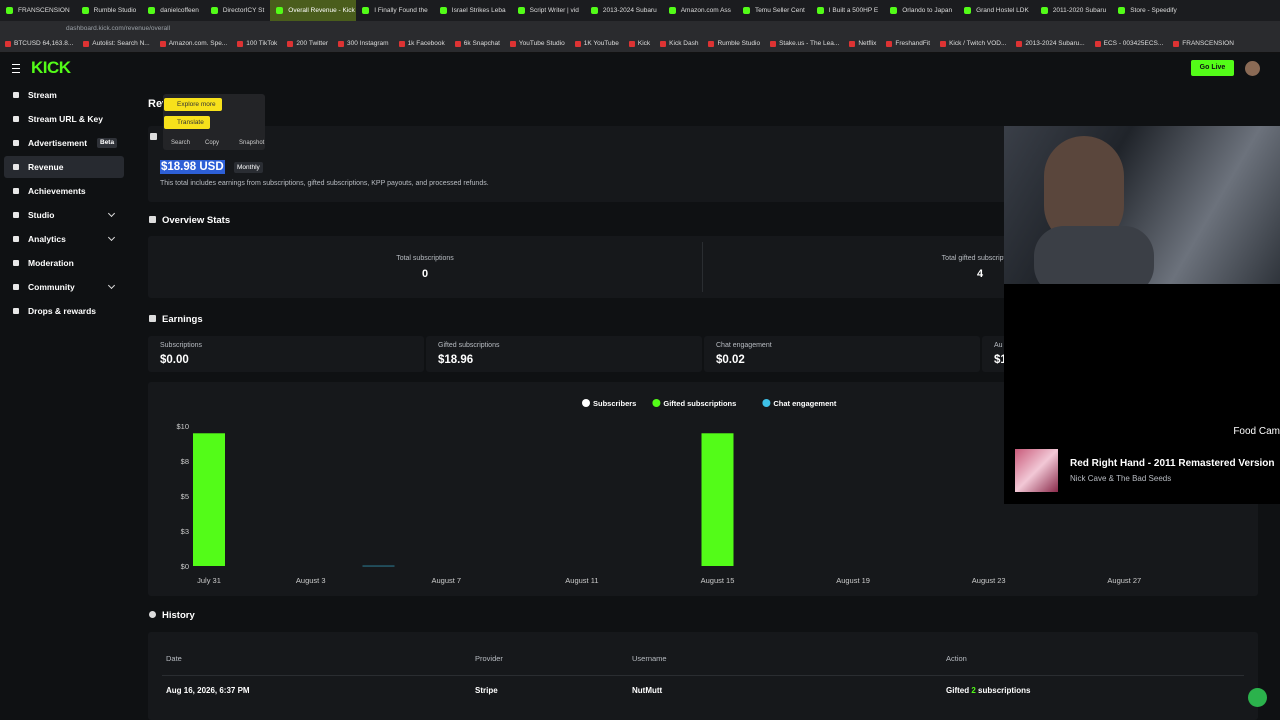 This screenshot has width=1280, height=720. I want to click on nav-item: Advertisement Beta, so click(64, 143).